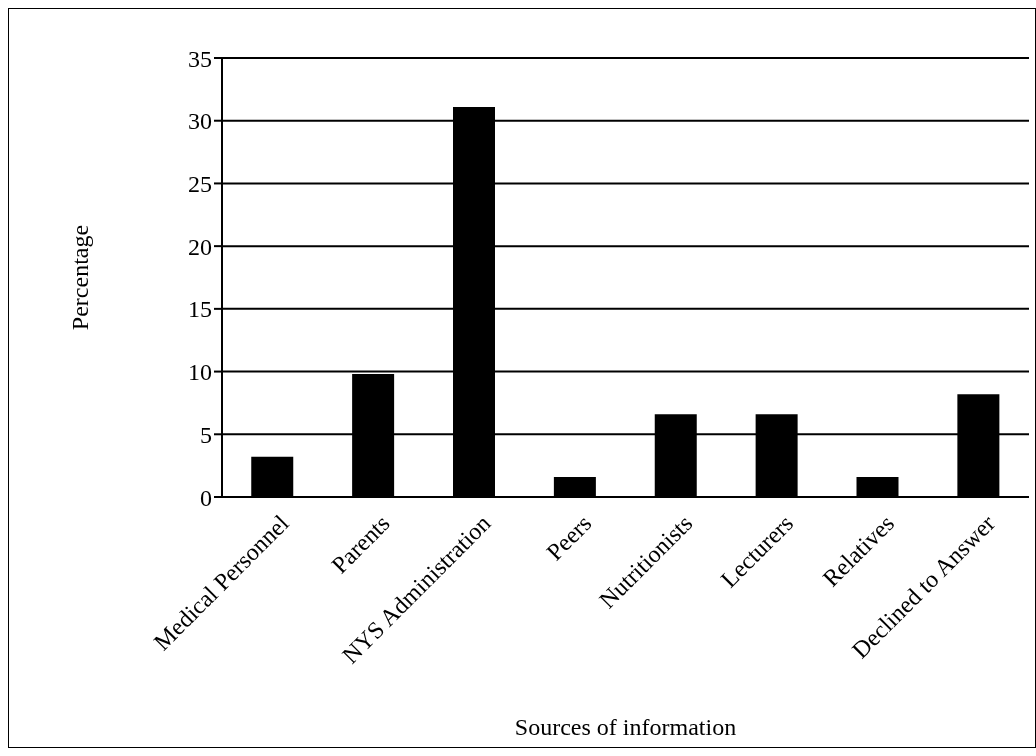 Image resolution: width=1036 pixels, height=756 pixels. What do you see at coordinates (206, 434) in the screenshot?
I see `y-tick-label: 5` at bounding box center [206, 434].